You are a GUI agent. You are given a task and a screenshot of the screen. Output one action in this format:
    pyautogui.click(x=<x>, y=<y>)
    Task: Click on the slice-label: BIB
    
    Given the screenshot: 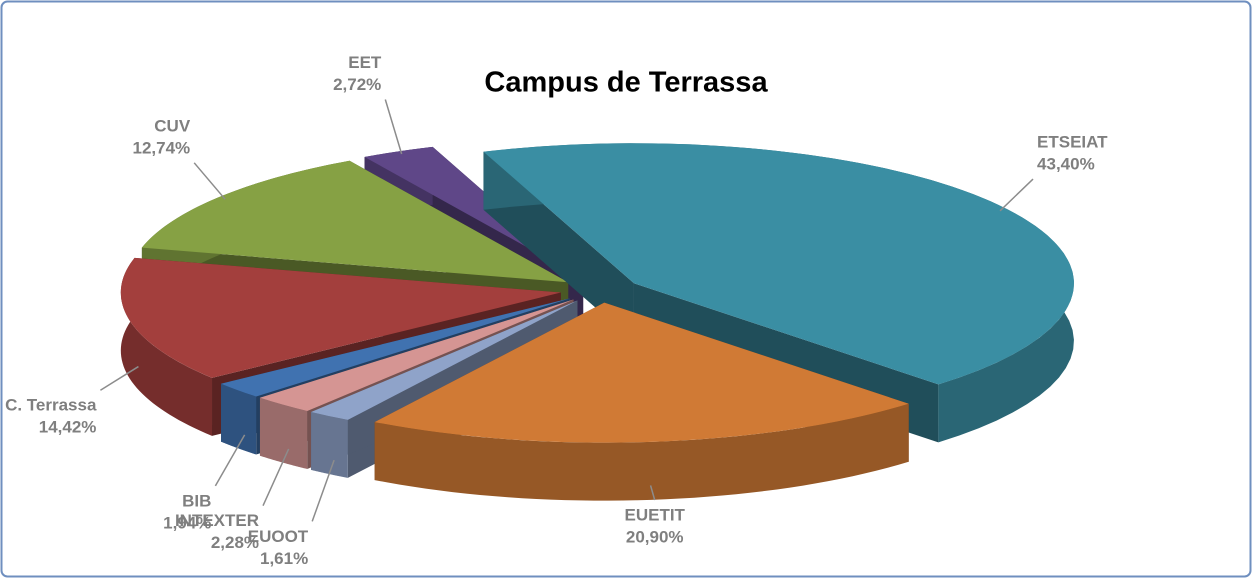 What is the action you would take?
    pyautogui.click(x=196, y=500)
    